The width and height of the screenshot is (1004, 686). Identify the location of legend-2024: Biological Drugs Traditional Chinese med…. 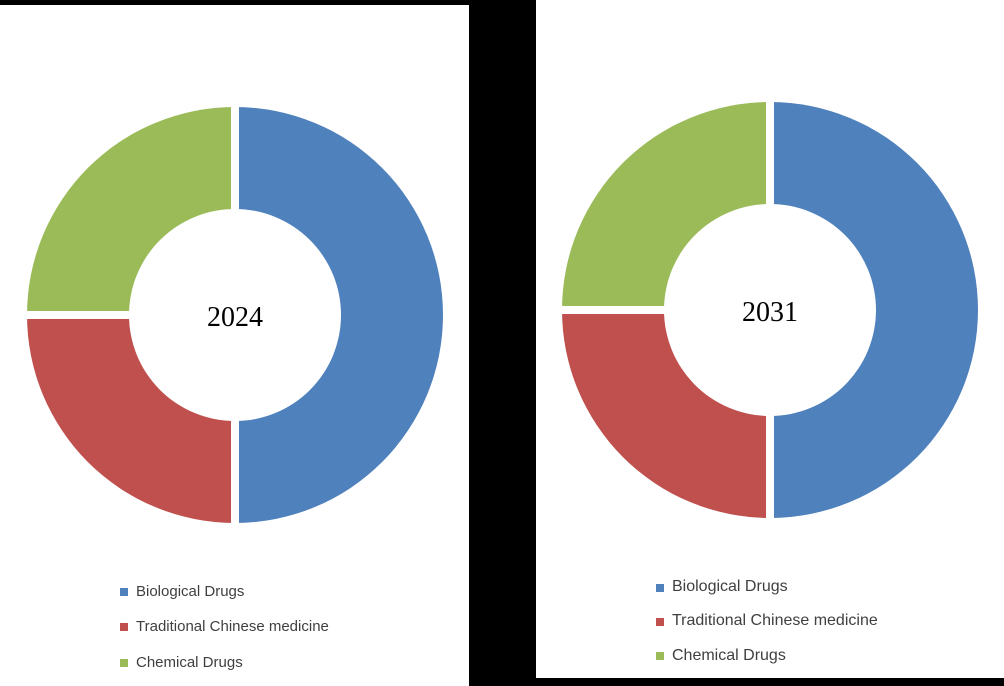
(224, 627).